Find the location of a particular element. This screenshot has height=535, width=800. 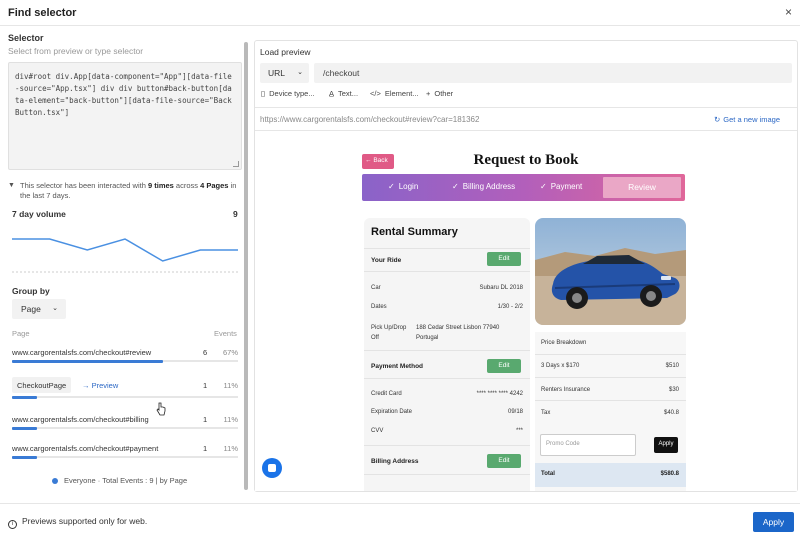

step-payment: ✓ Payment is located at coordinates (561, 186).